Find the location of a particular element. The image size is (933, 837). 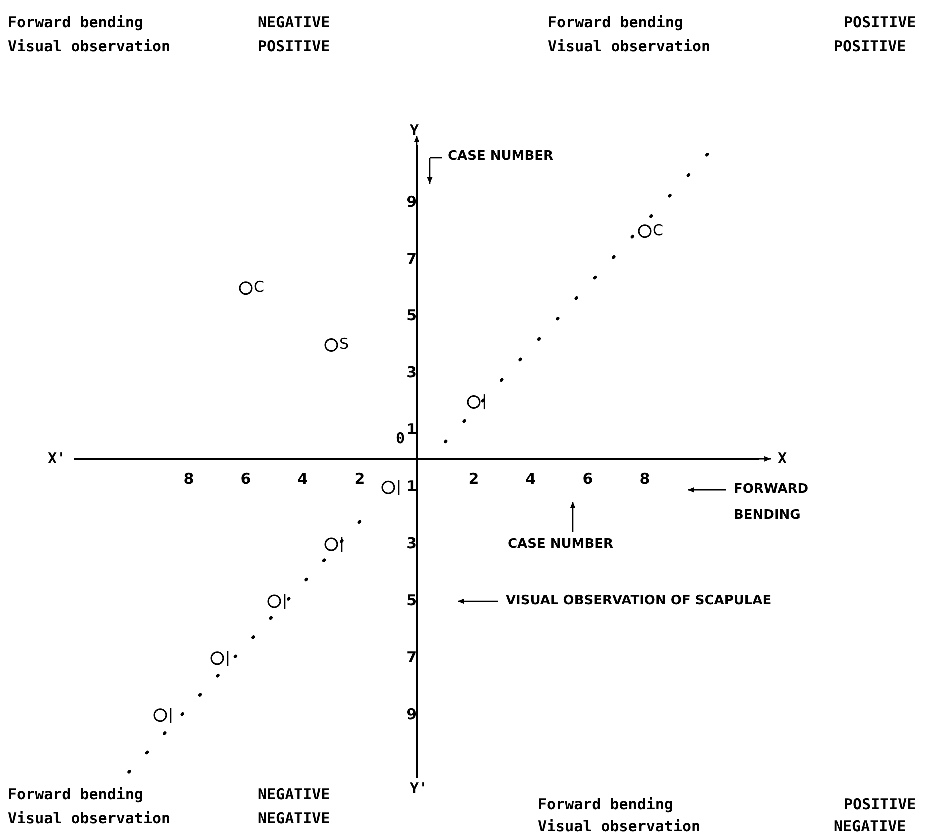

series-label: C is located at coordinates (259, 287).